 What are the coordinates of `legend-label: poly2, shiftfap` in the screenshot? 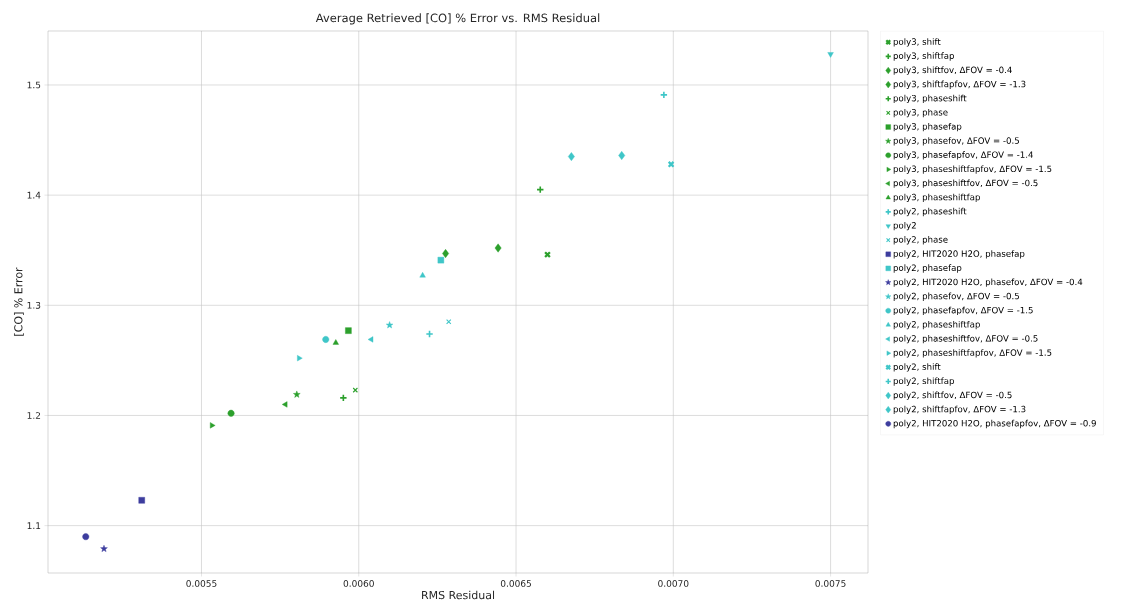 It's located at (923, 381).